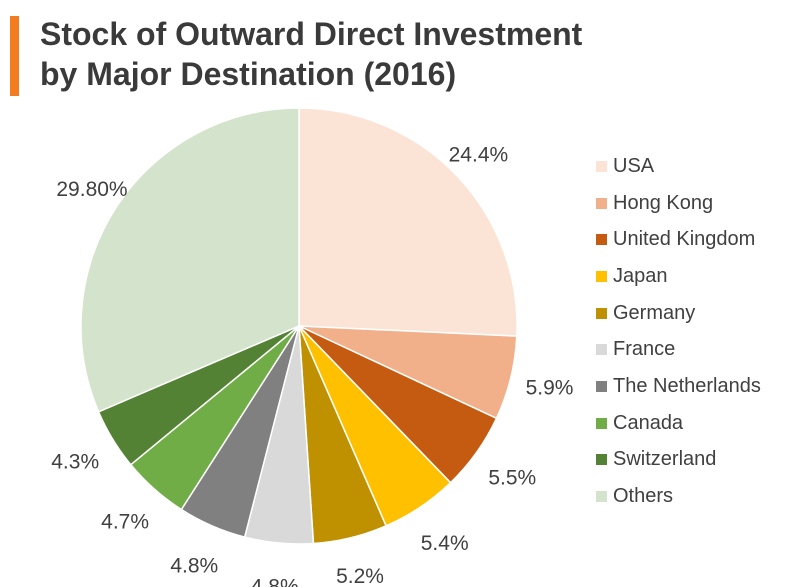  I want to click on legend-item-canada: Canada, so click(678, 423).